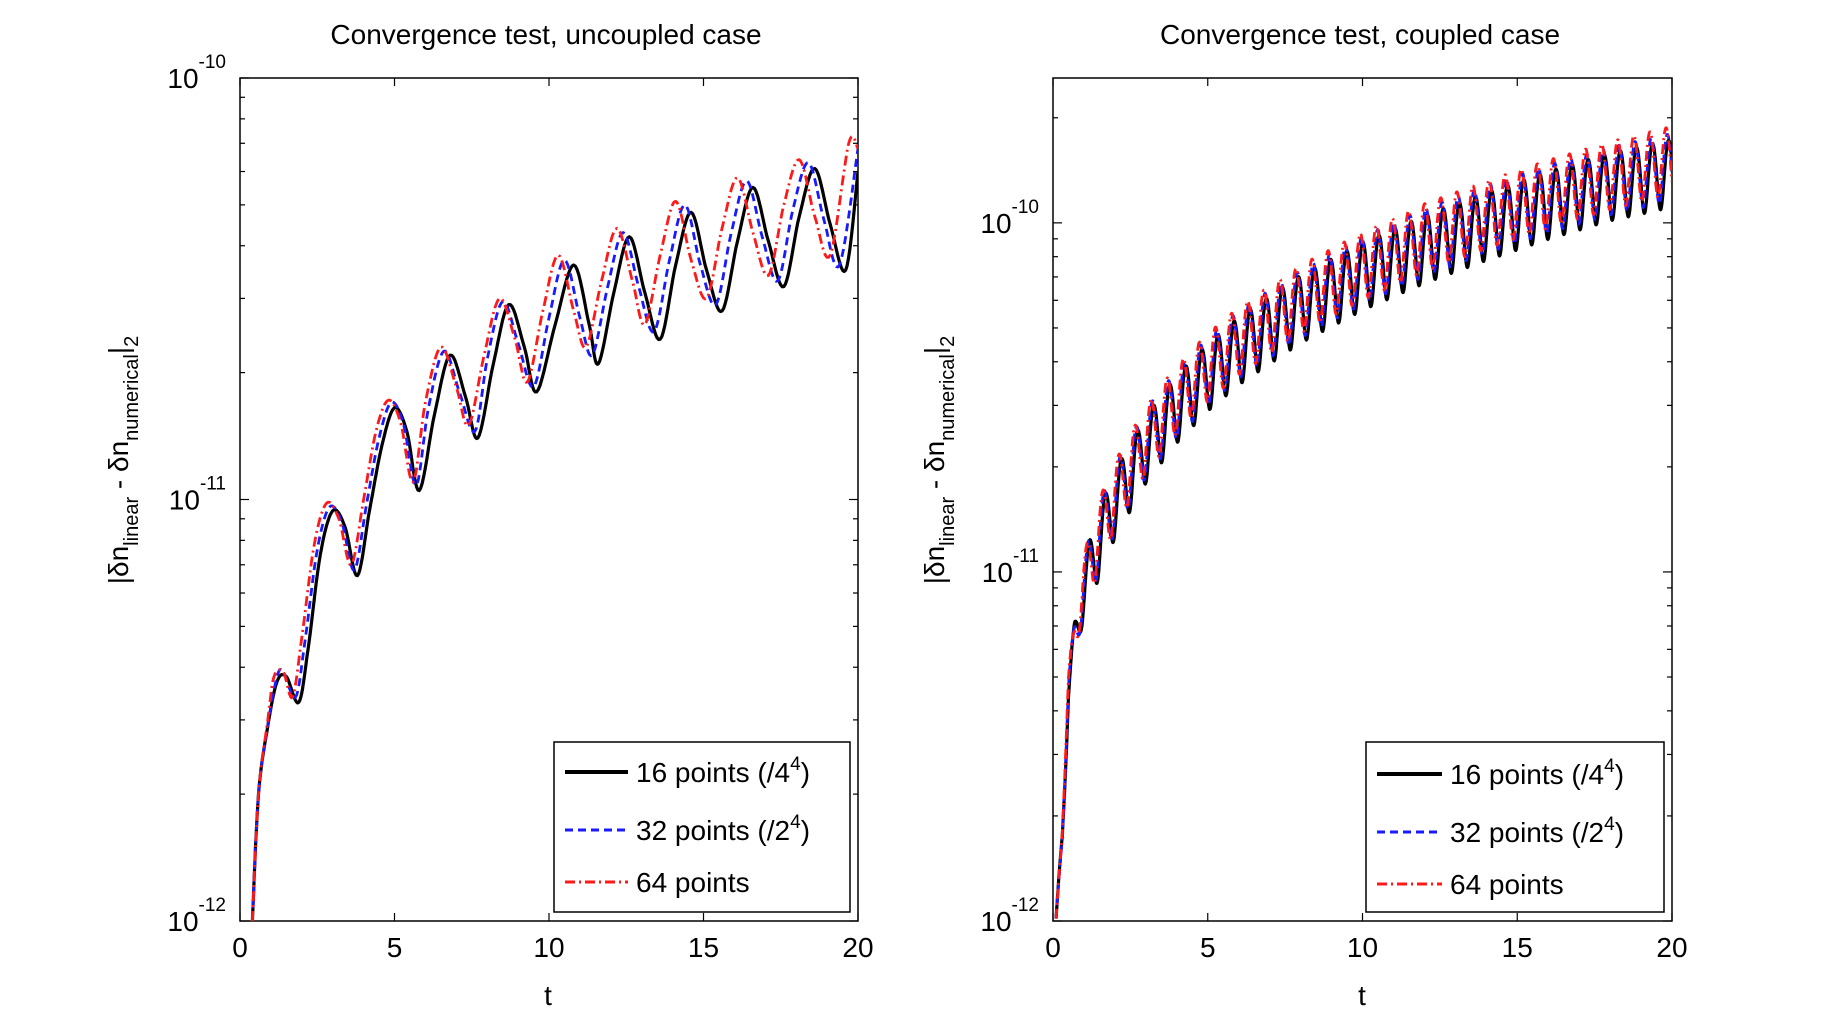 This screenshot has width=1822, height=1024. I want to click on x-axis-label-uncoupled: t, so click(548, 995).